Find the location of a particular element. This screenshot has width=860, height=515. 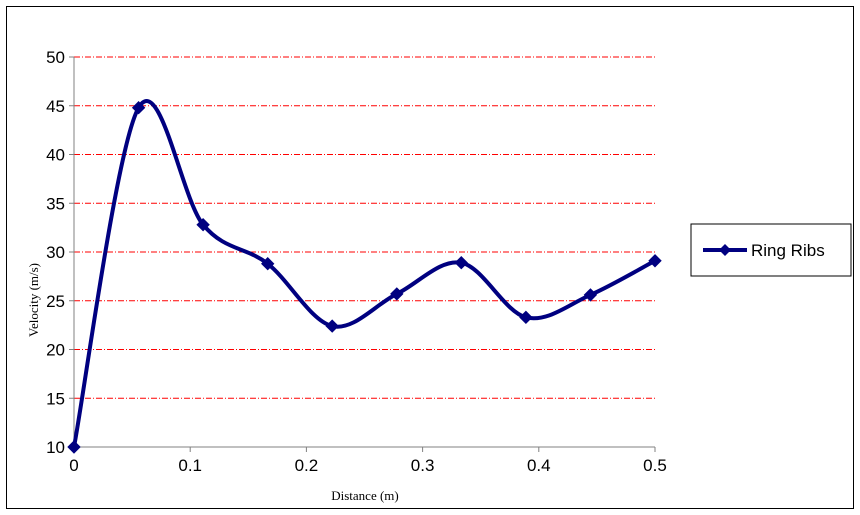

y-tick-label: 50 is located at coordinates (55, 57).